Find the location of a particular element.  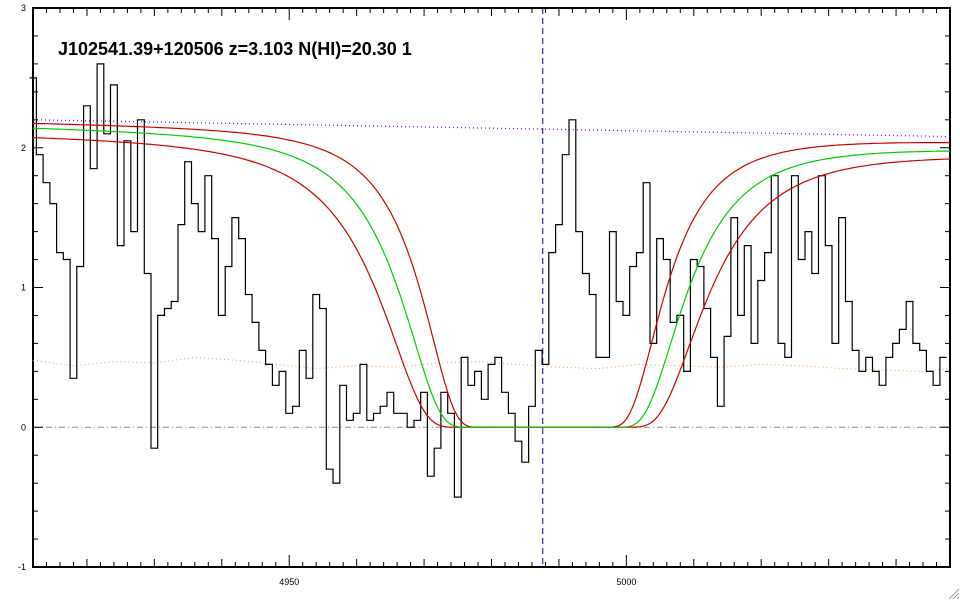

y-tick-label: 2 is located at coordinates (23, 148).